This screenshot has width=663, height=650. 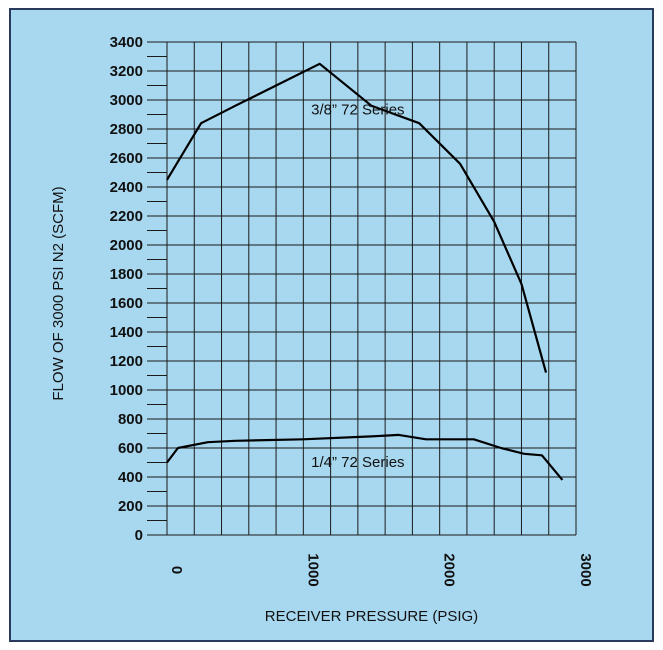 What do you see at coordinates (126, 216) in the screenshot?
I see `y-tick-label: 2200` at bounding box center [126, 216].